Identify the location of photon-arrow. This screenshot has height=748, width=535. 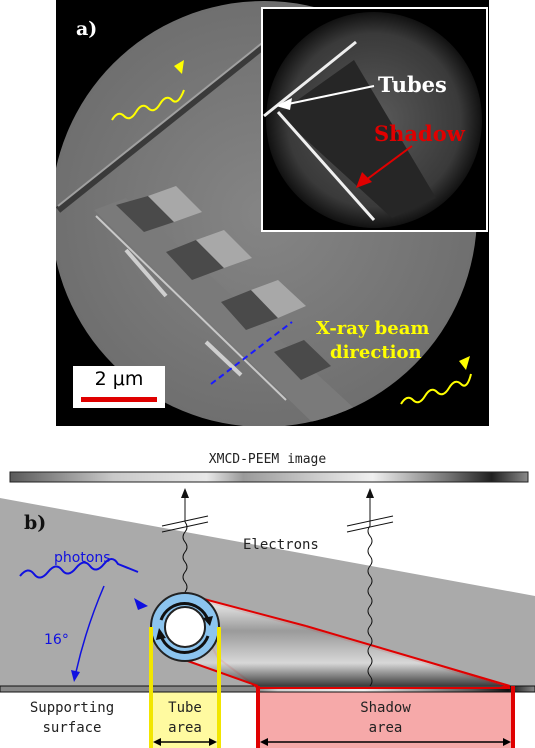
(83, 584).